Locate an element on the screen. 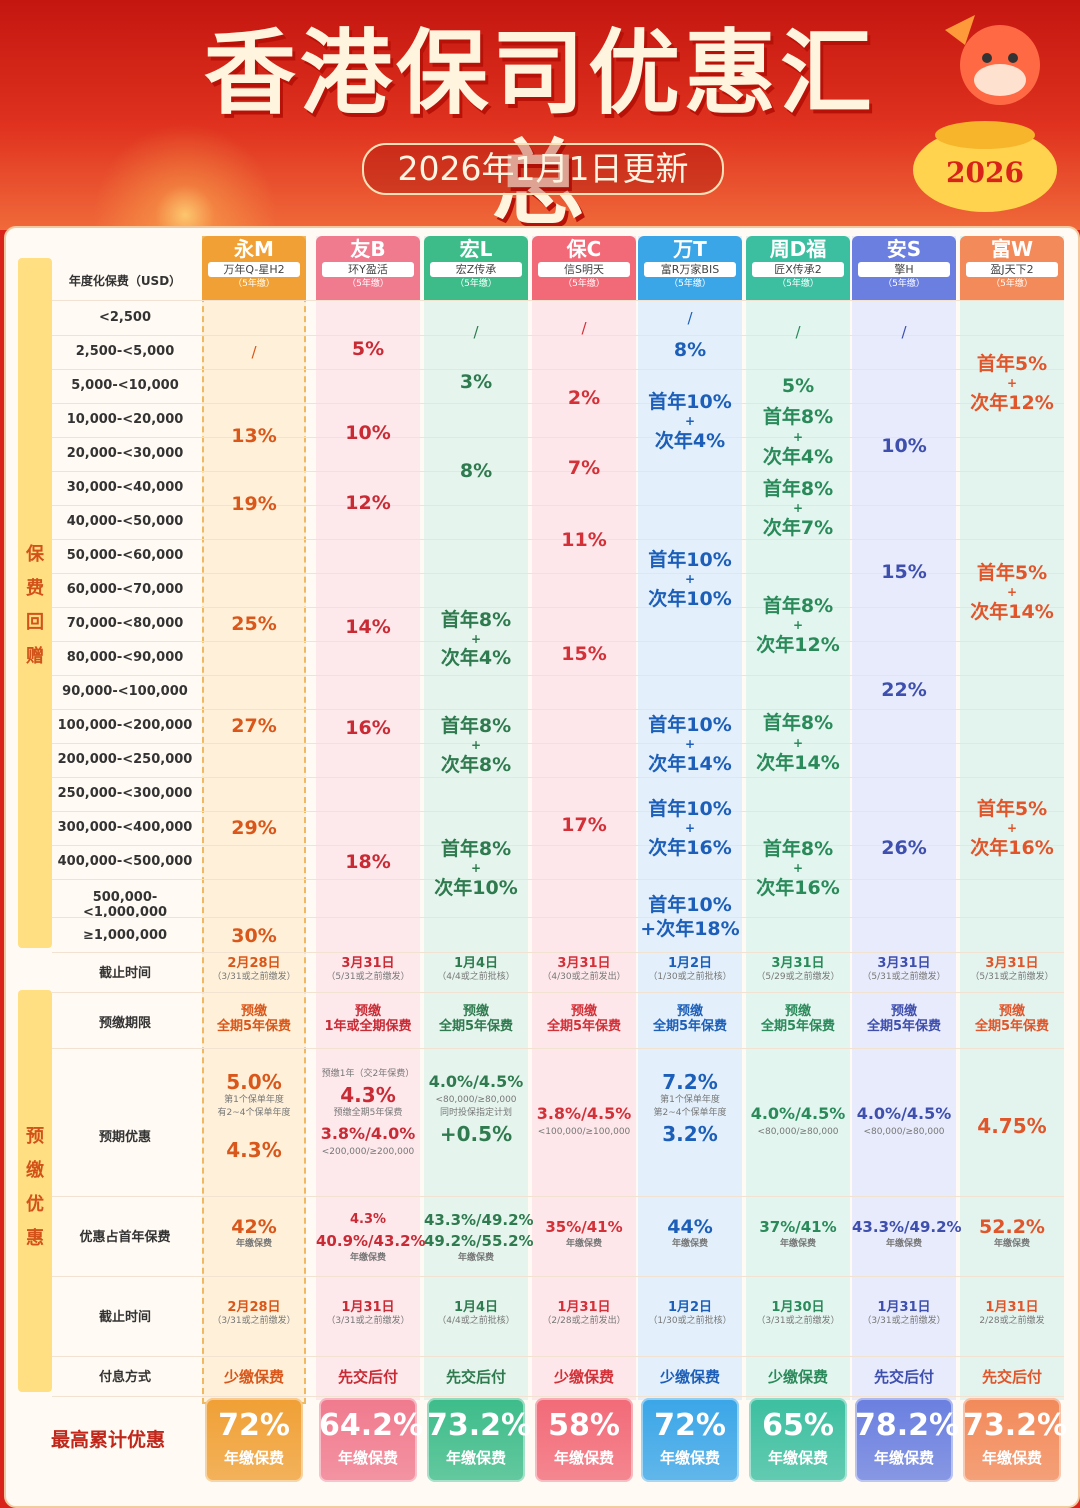 The height and width of the screenshot is (1508, 1080). prepay-term-cell: 预缴 1年或全期保费 is located at coordinates (368, 1019).